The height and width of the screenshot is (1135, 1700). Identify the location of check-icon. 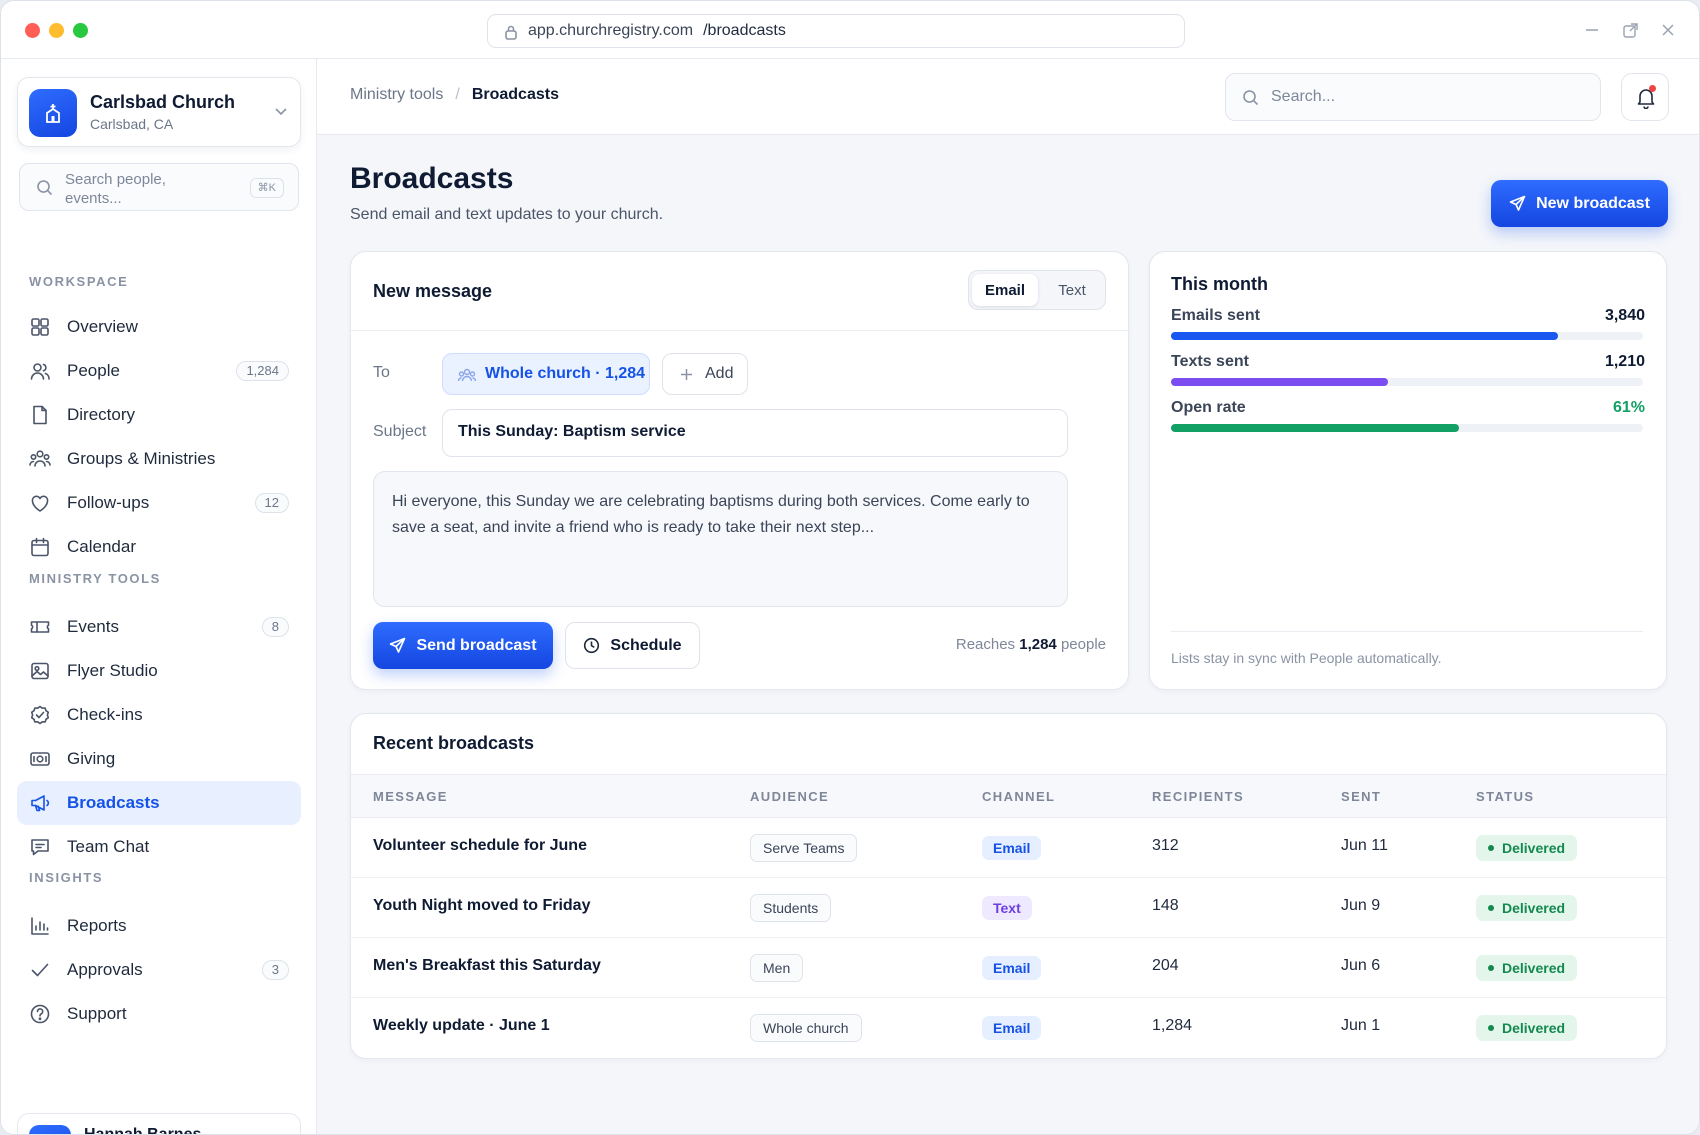
(40, 970).